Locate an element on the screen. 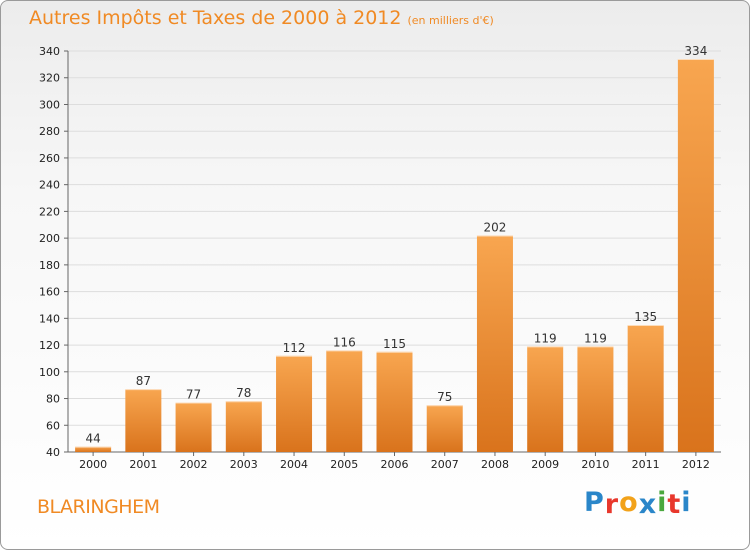 This screenshot has height=550, width=750. x-tick-label: 2003 is located at coordinates (244, 464).